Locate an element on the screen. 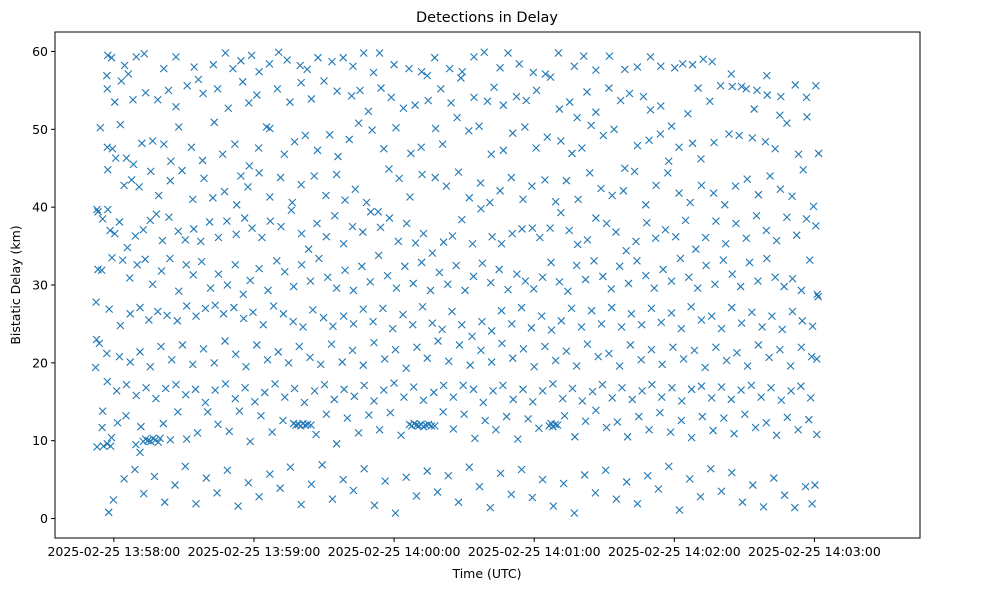 This screenshot has width=988, height=590. y-axis: 0 10 20 30 40 50 60 is located at coordinates (43, 285).